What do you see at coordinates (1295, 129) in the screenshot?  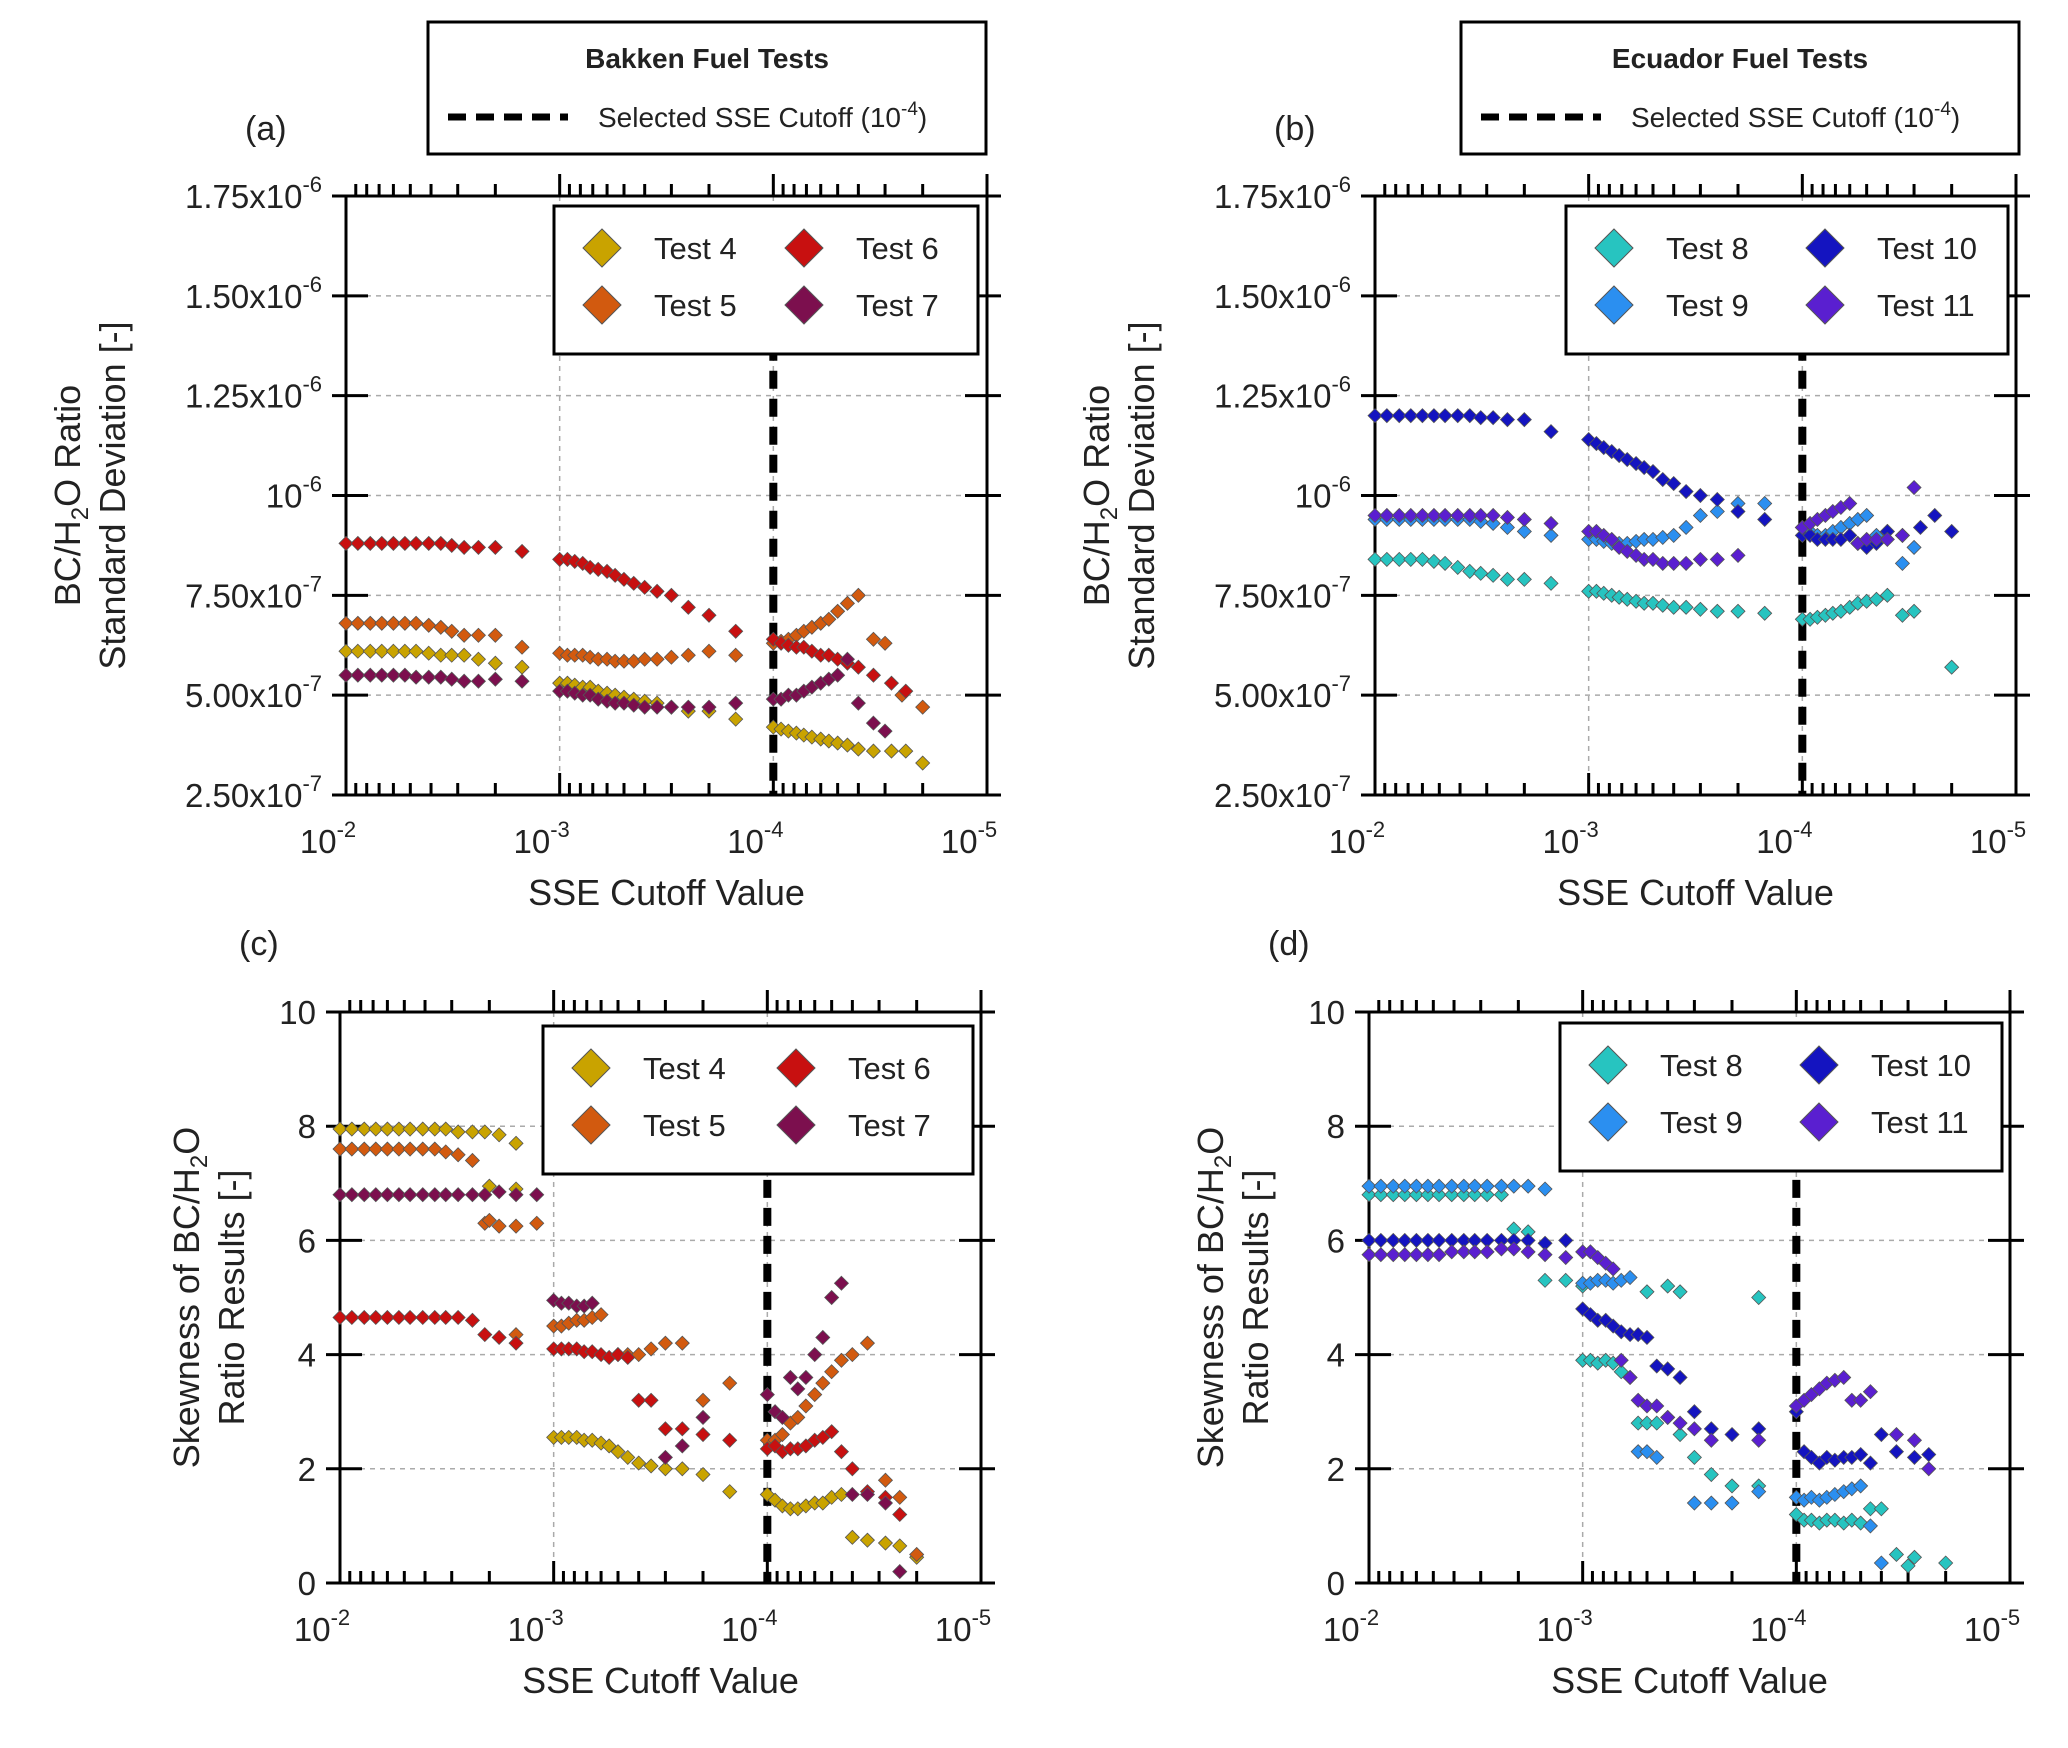 I see `panel-letter: (b)` at bounding box center [1295, 129].